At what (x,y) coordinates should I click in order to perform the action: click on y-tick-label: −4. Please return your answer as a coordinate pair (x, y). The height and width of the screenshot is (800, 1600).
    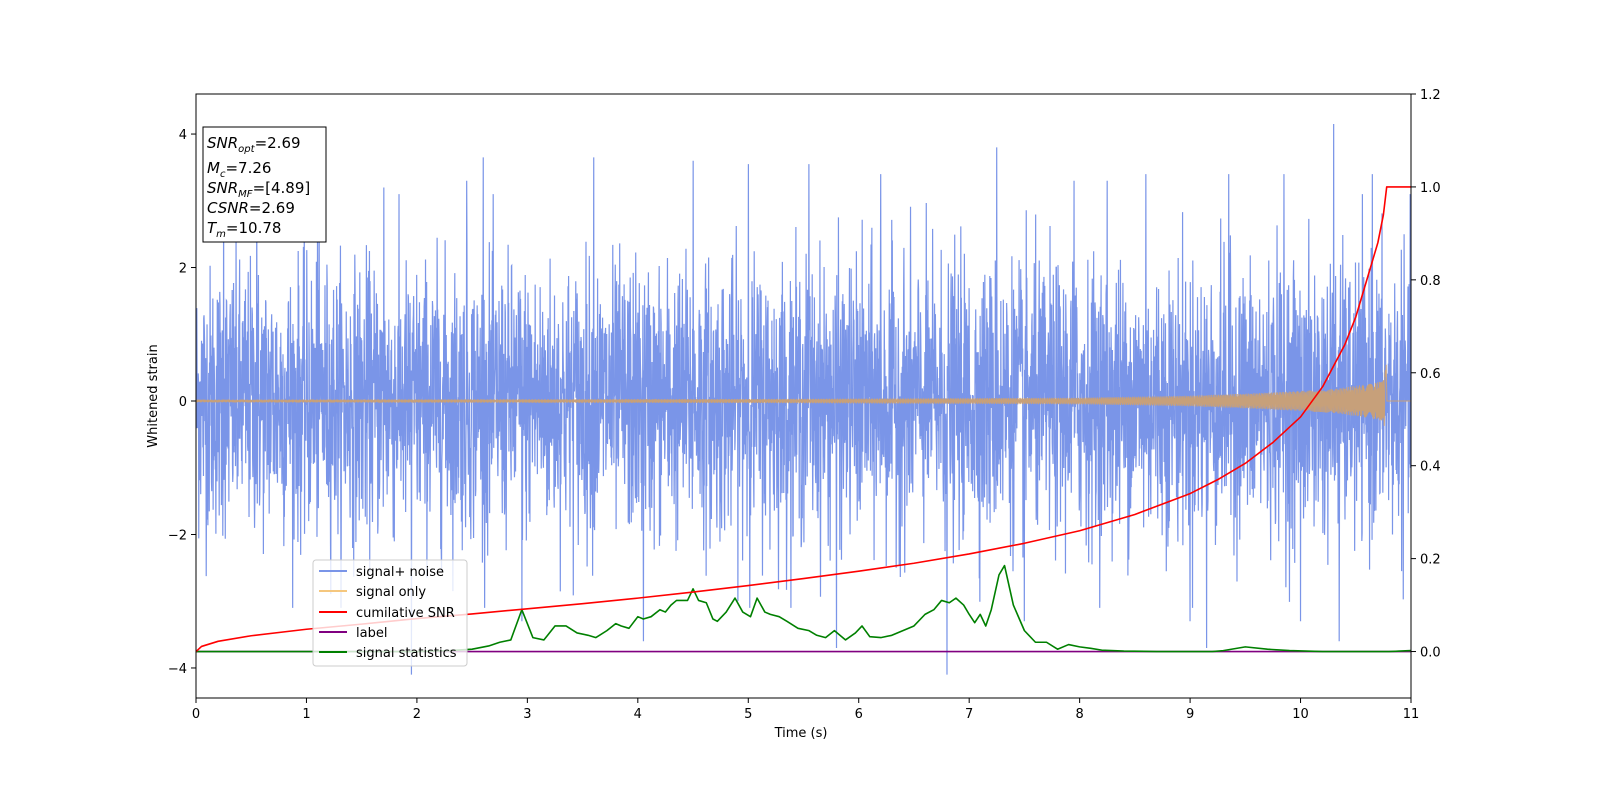
    Looking at the image, I should click on (177, 669).